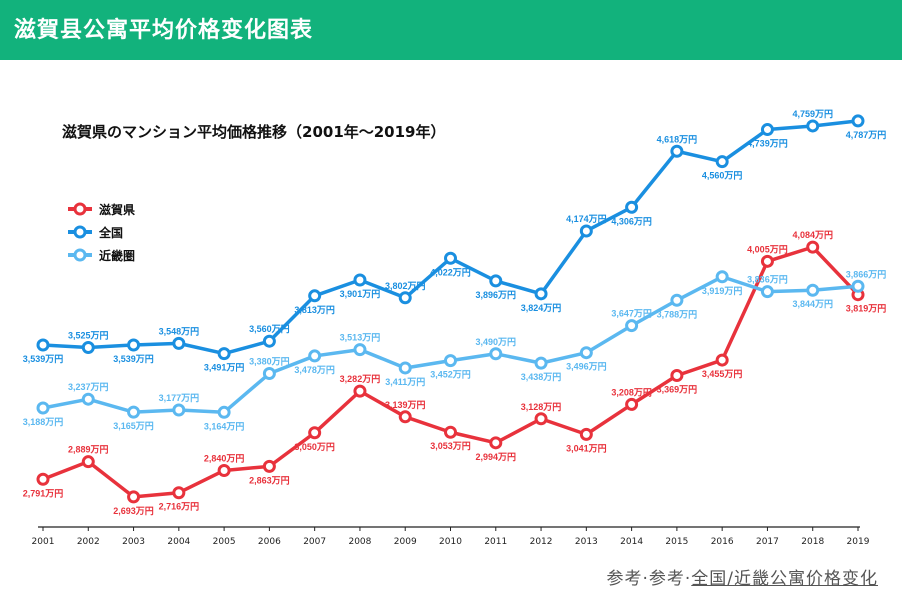 The image size is (902, 611). I want to click on data-label: 3,866万円, so click(866, 274).